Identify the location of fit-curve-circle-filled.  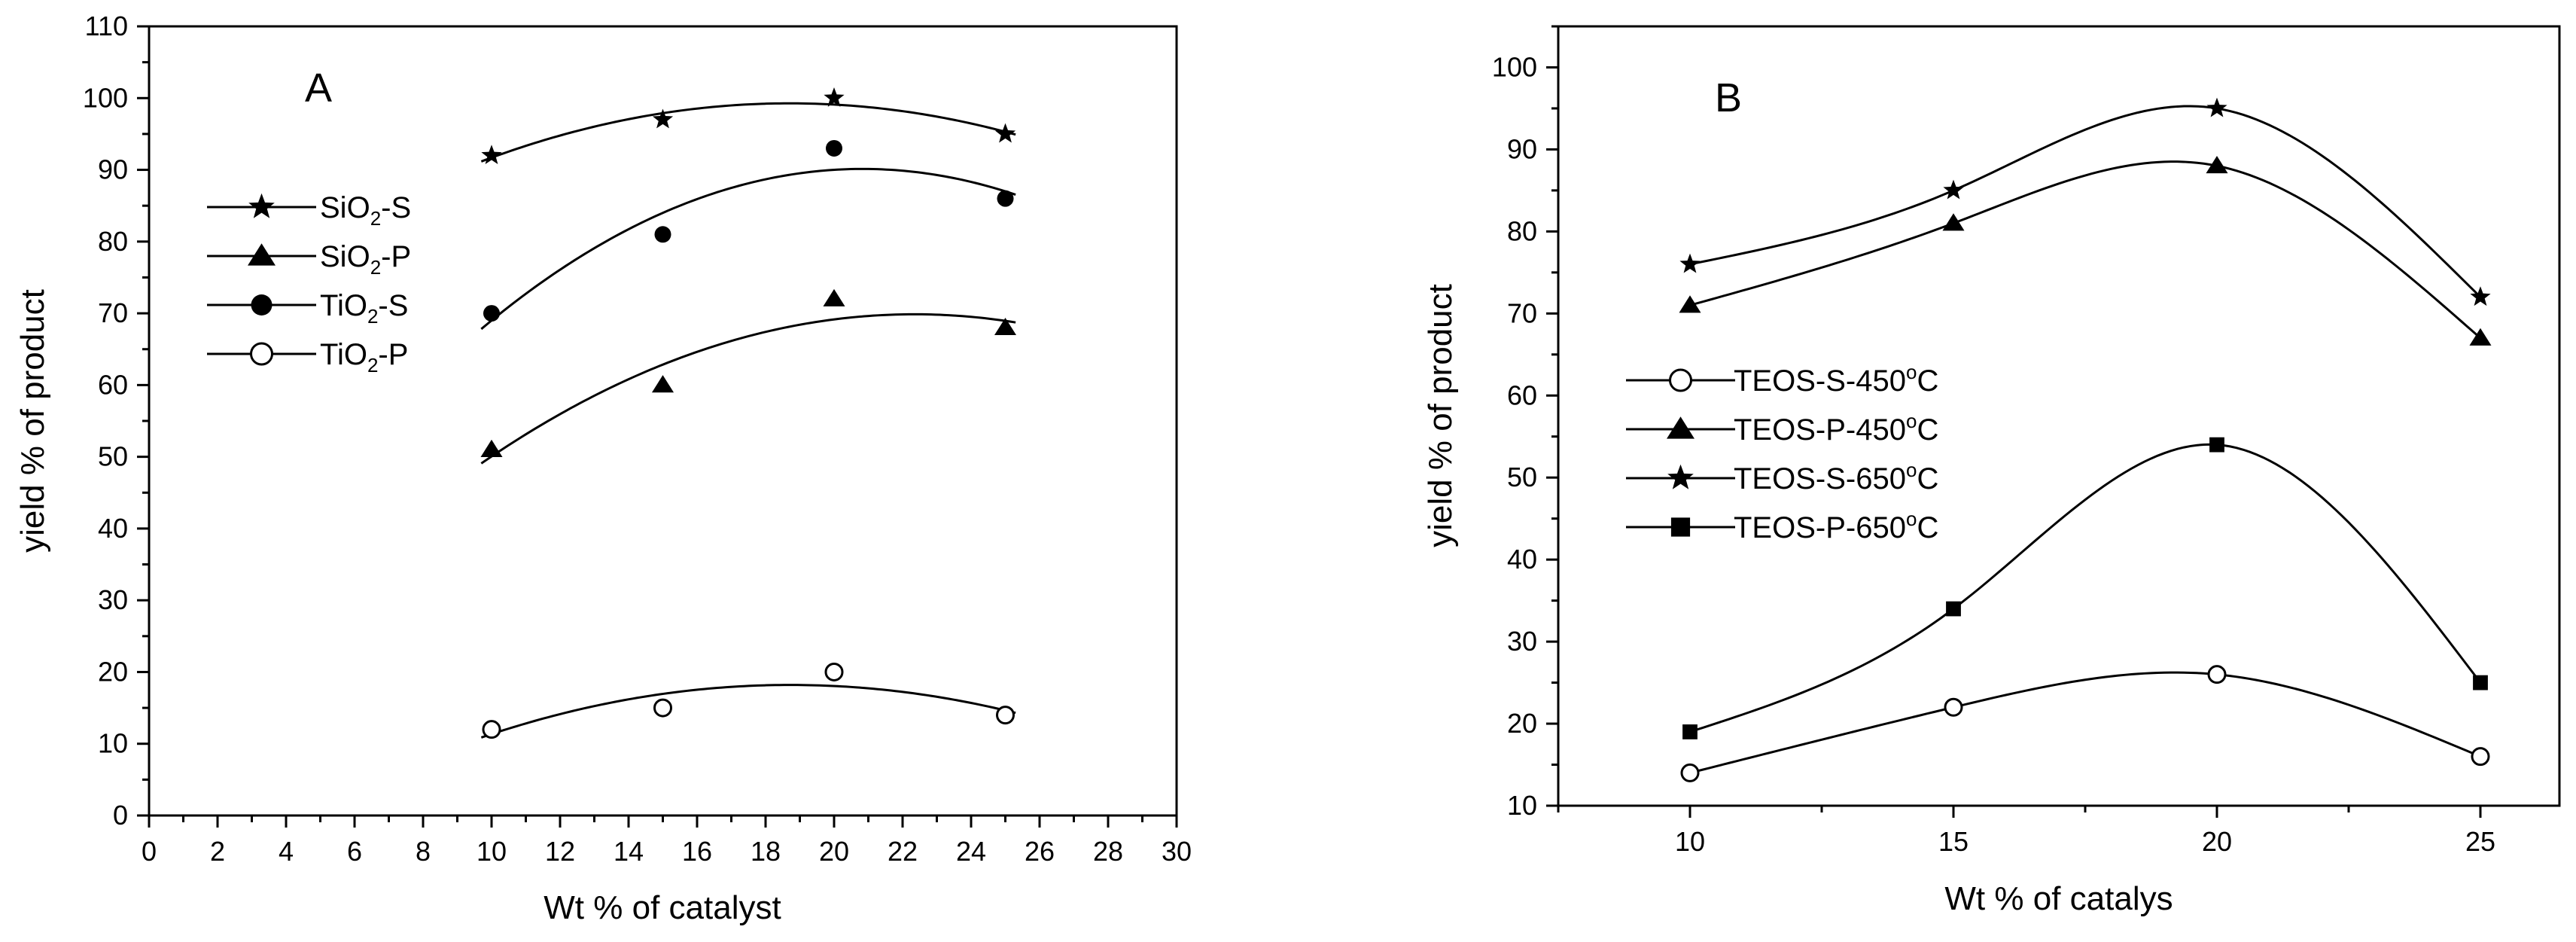
(748, 249).